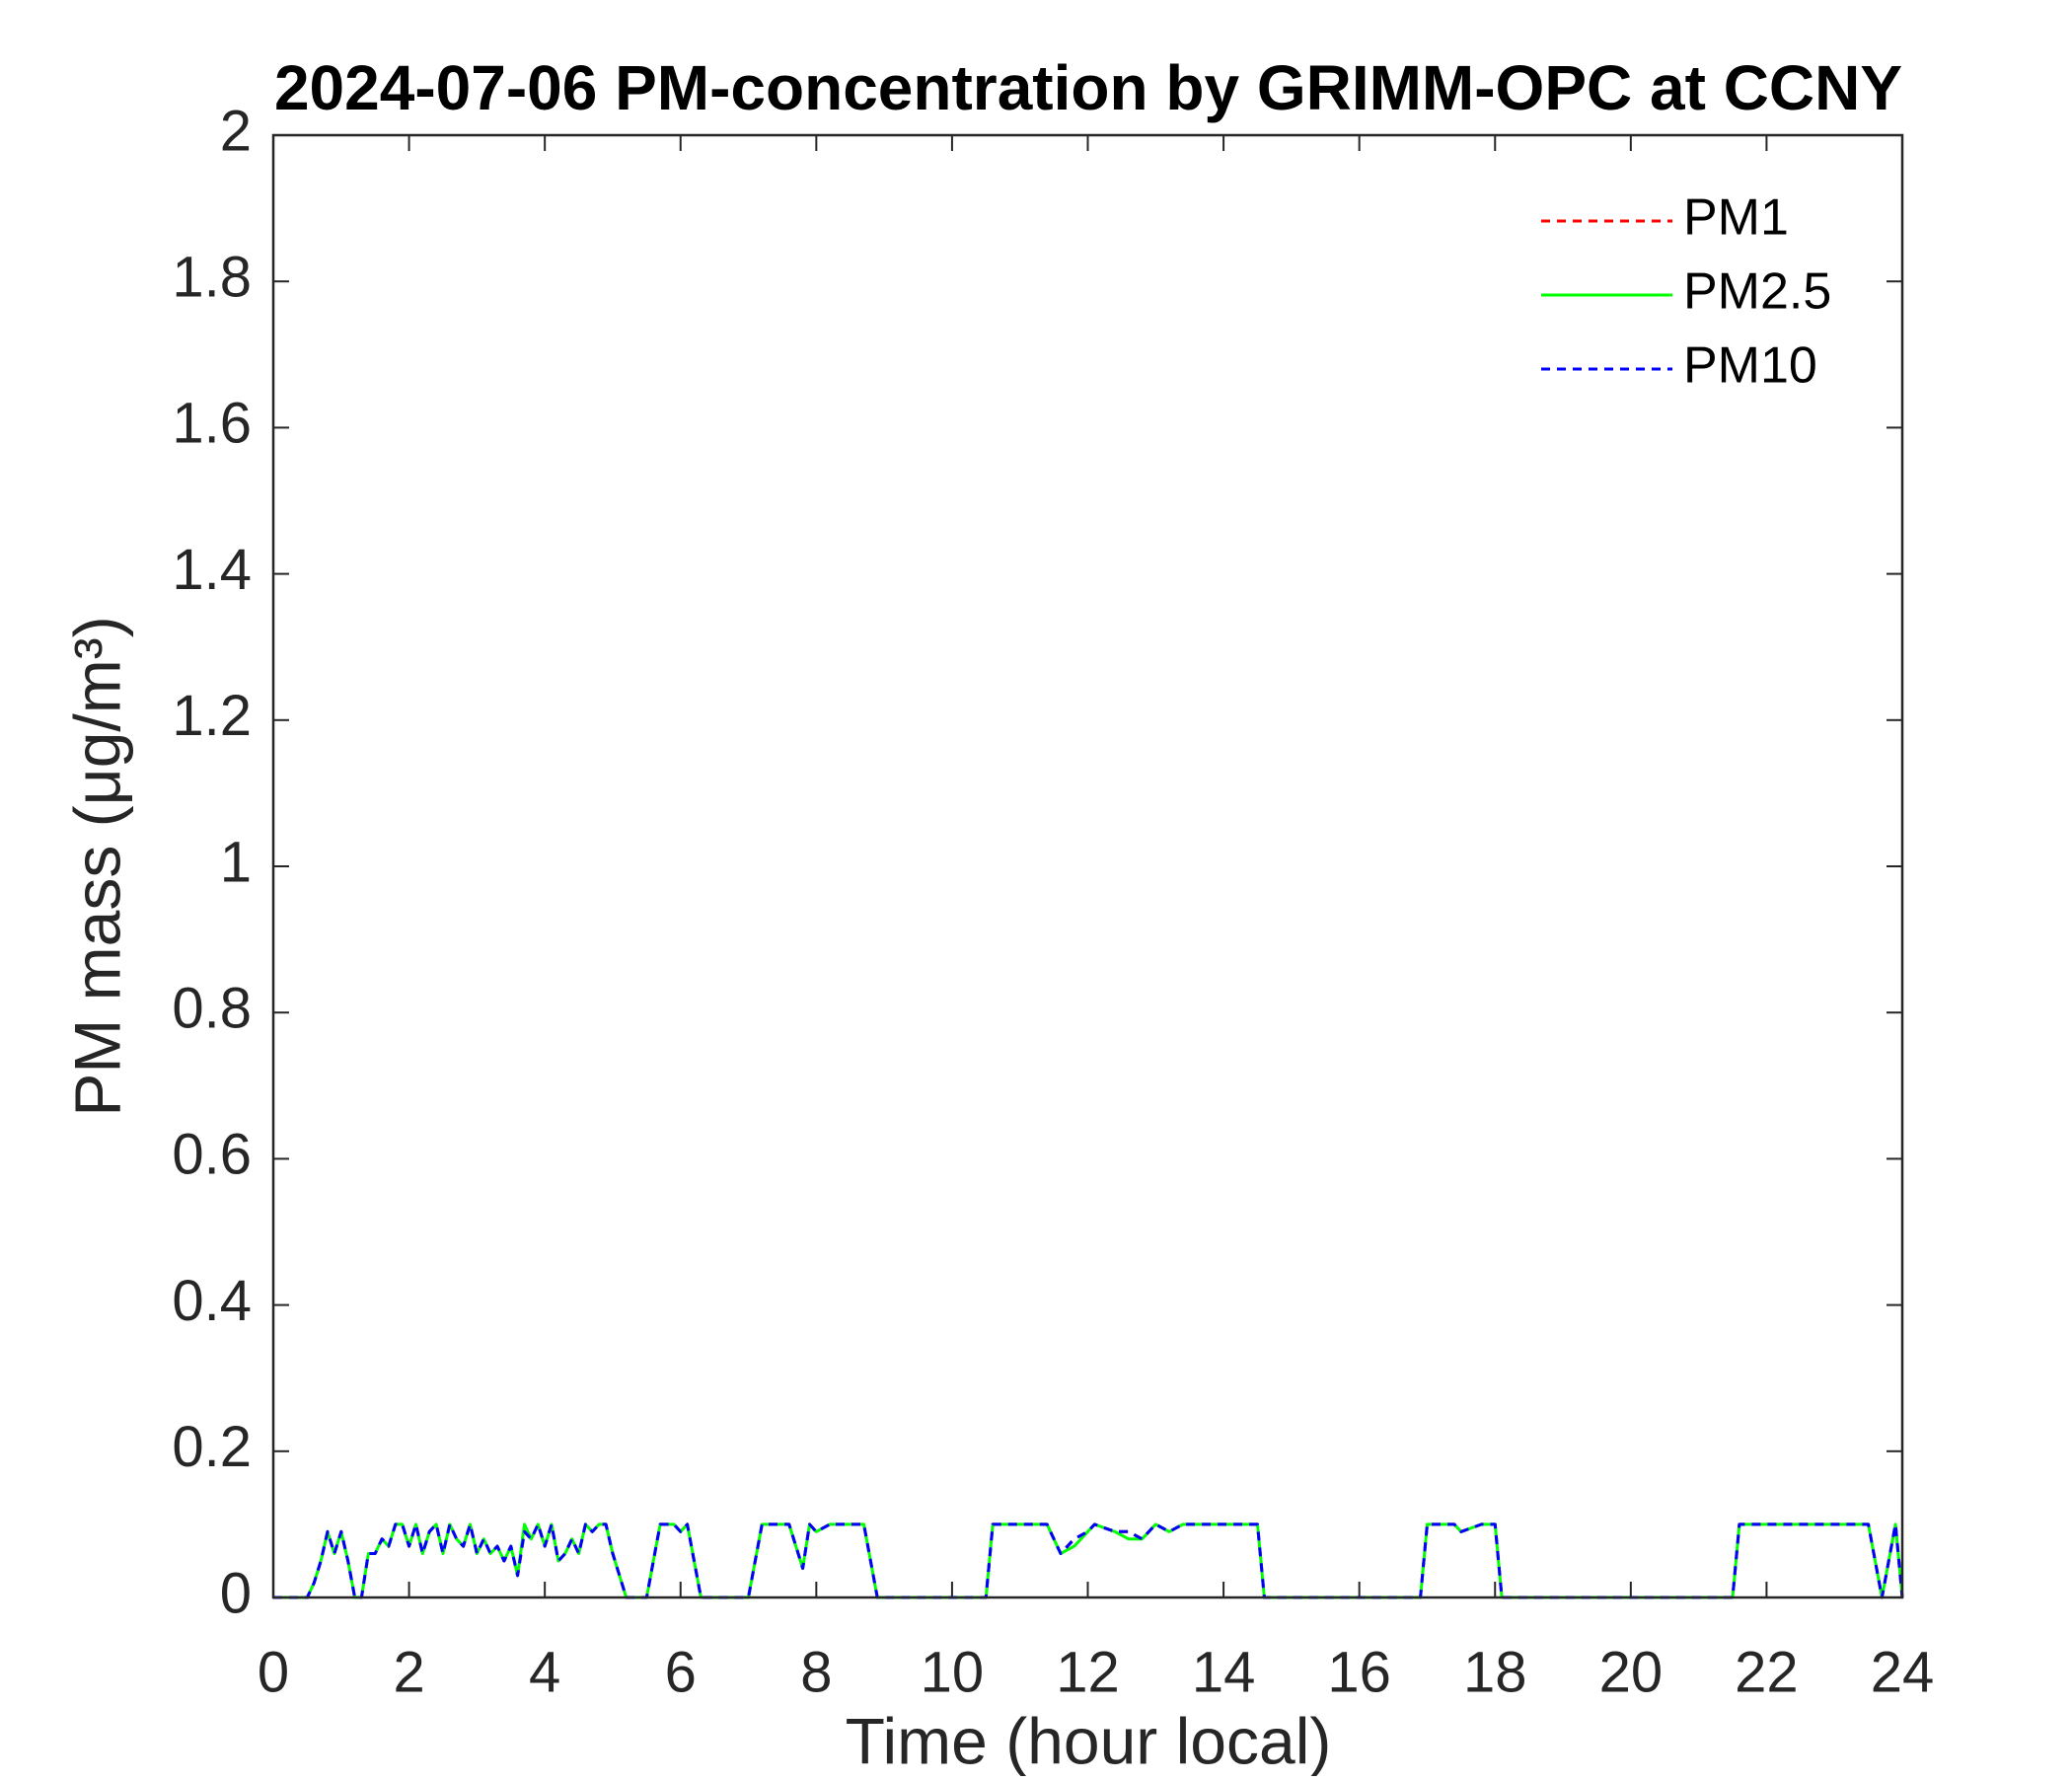 The width and height of the screenshot is (2072, 1781). What do you see at coordinates (212, 1155) in the screenshot?
I see `y-tick-label: 0.6` at bounding box center [212, 1155].